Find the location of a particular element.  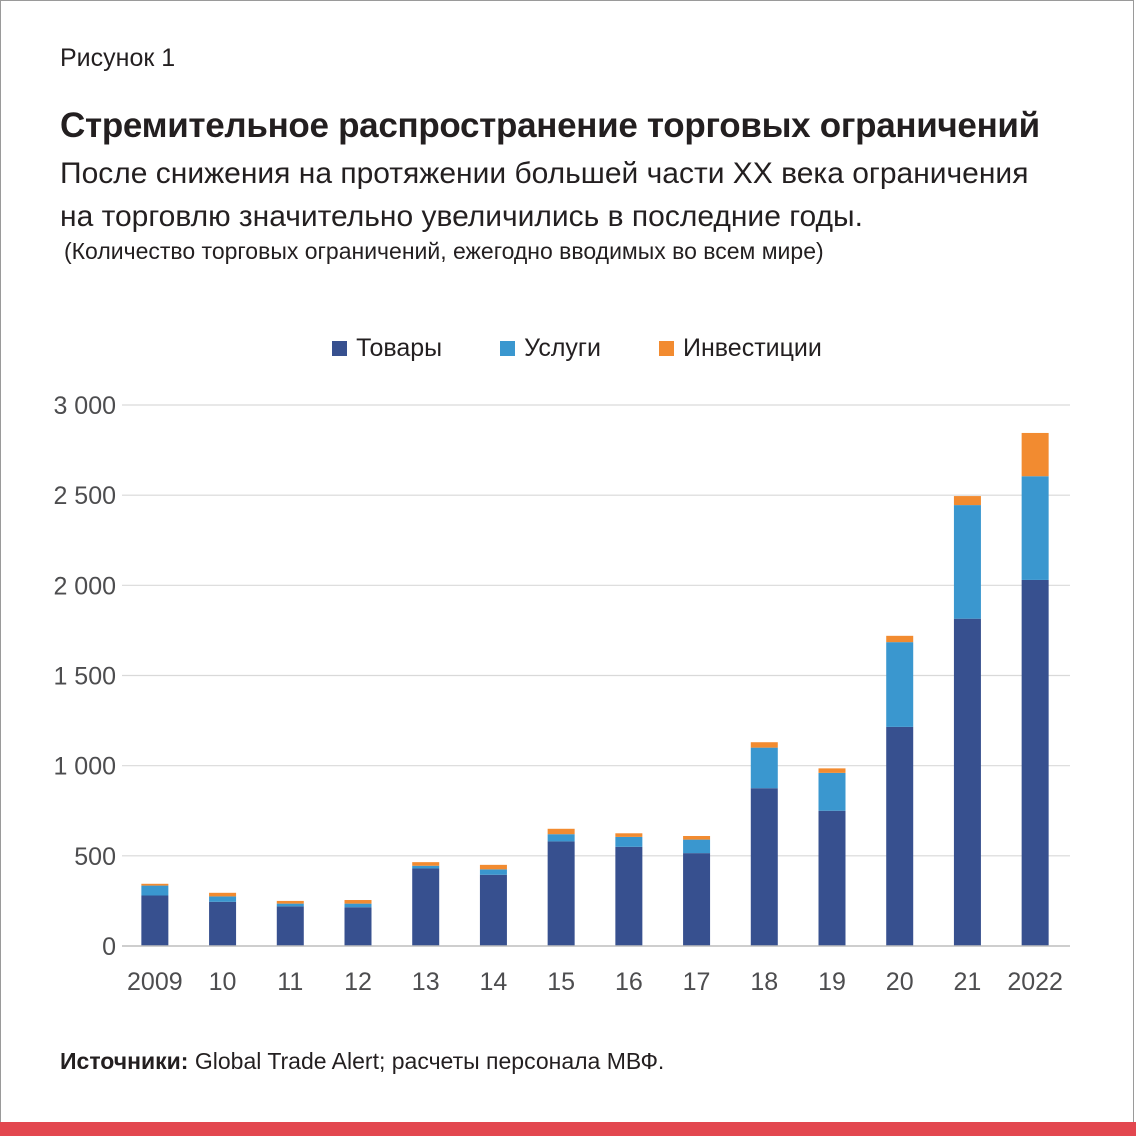

x-tick-label: 17 is located at coordinates (697, 982).